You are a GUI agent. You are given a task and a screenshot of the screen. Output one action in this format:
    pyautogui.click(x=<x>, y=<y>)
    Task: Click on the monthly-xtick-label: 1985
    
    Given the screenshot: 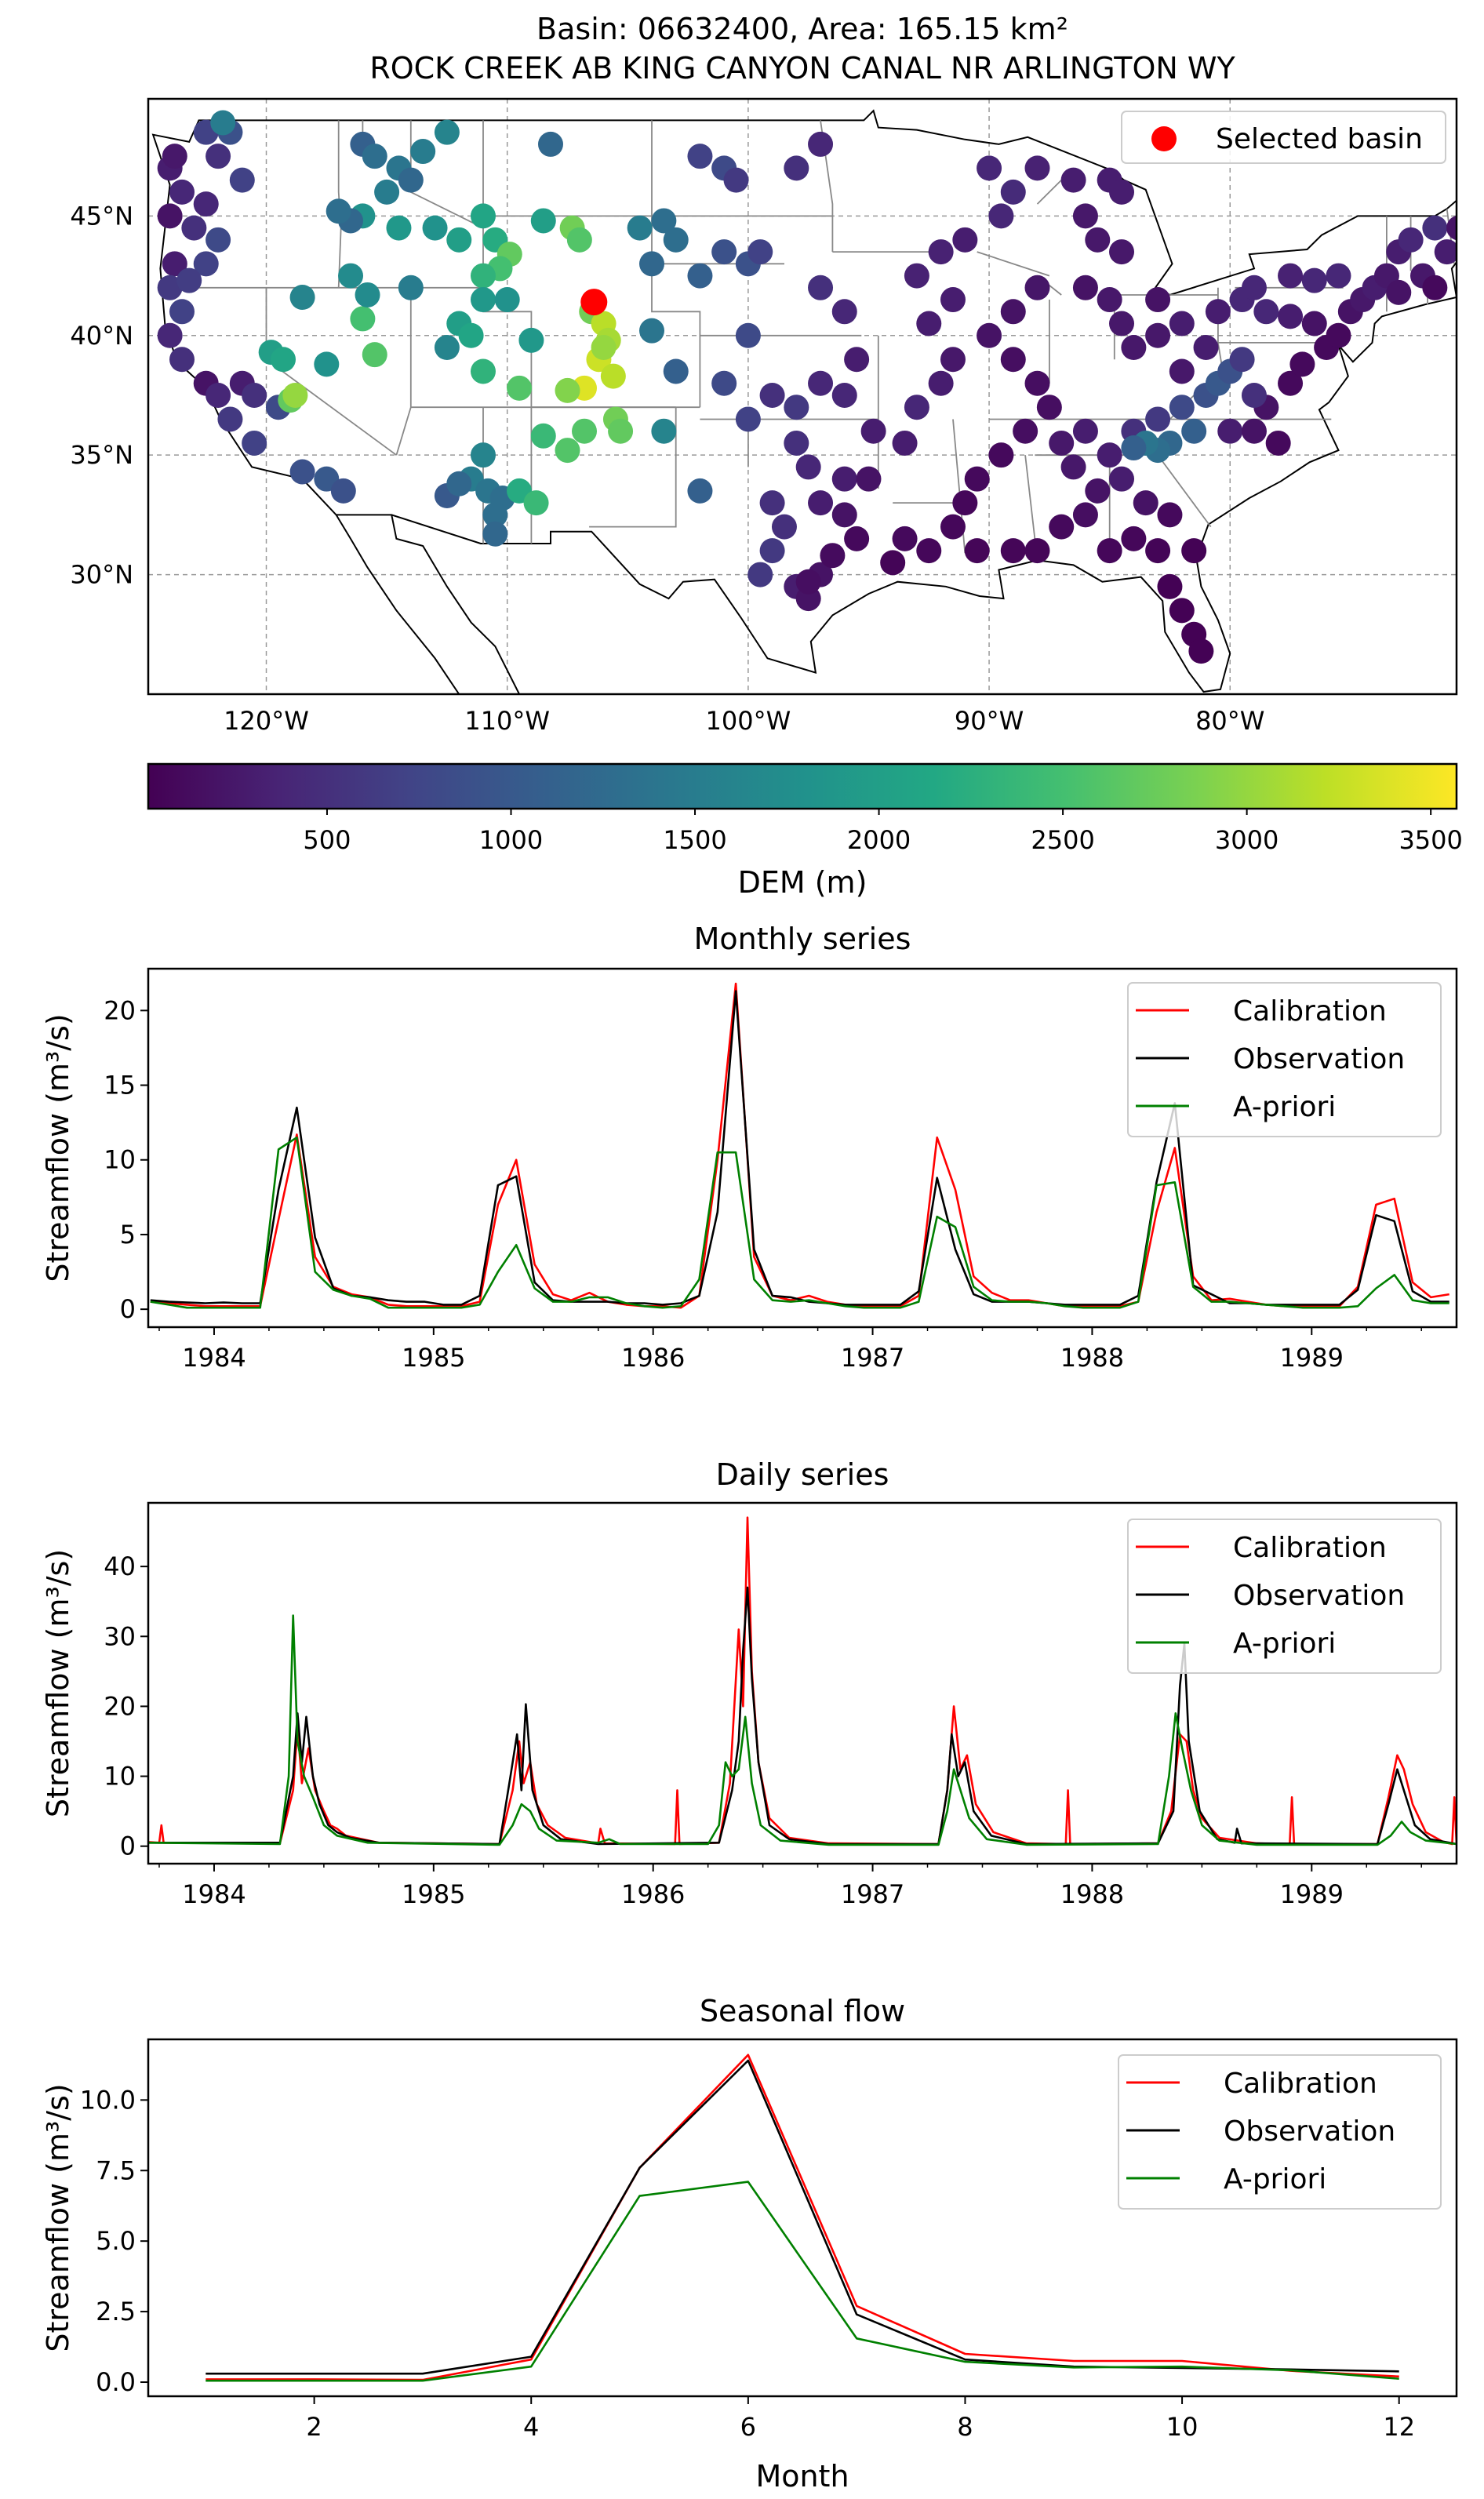 What is the action you would take?
    pyautogui.click(x=433, y=1358)
    